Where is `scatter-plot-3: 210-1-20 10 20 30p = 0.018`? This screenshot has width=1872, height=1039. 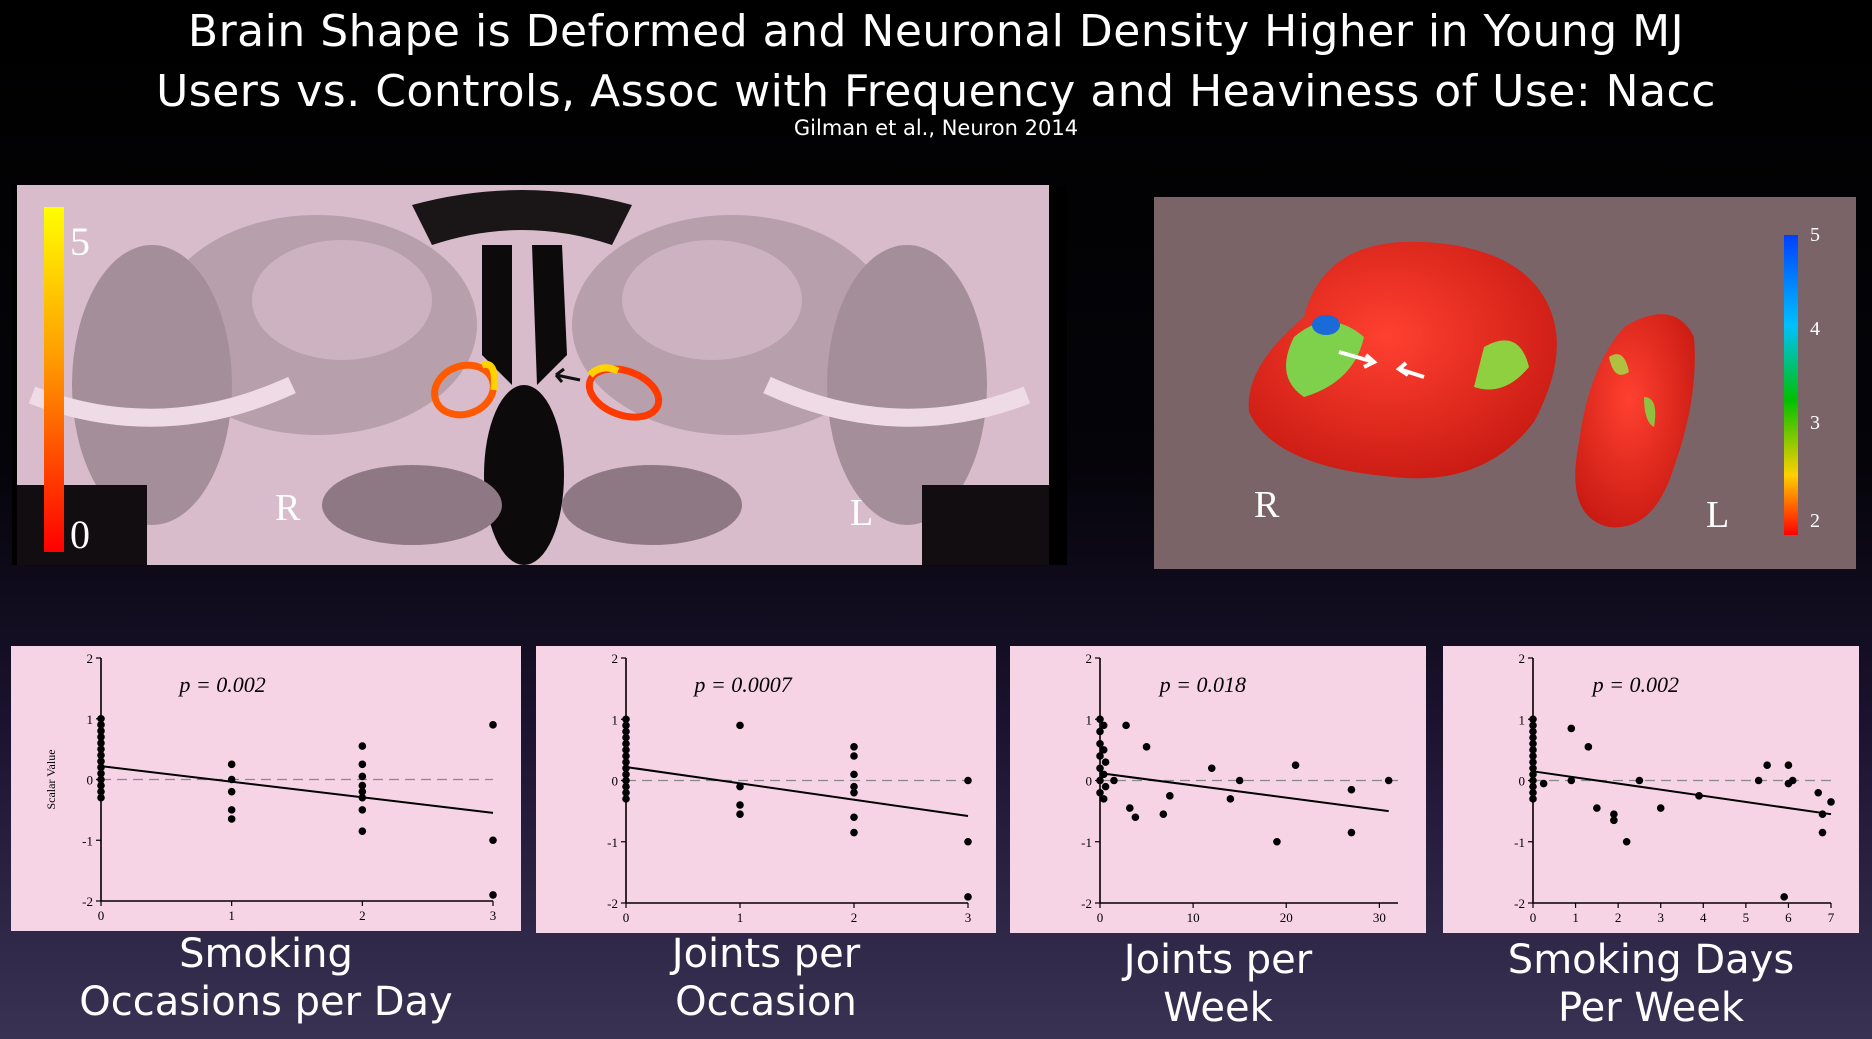 scatter-plot-3: 210-1-20 10 20 30p = 0.018 is located at coordinates (1218, 789).